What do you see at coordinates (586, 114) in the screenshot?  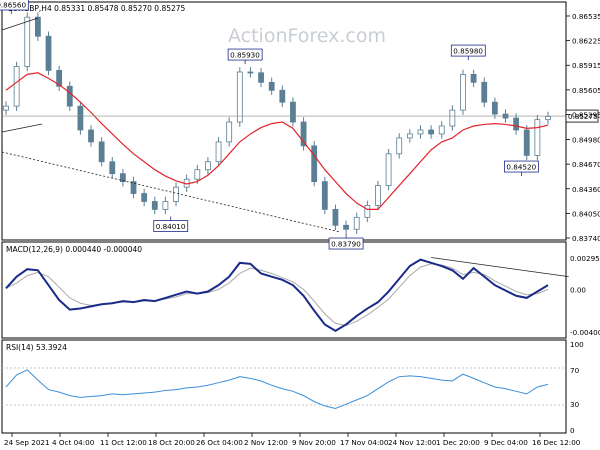 I see `price-tick-label: 0.85295` at bounding box center [586, 114].